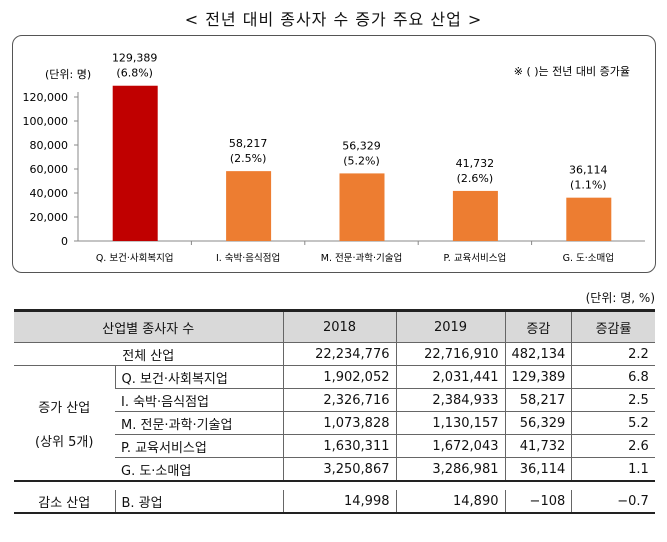 This screenshot has width=667, height=542. What do you see at coordinates (64, 502) in the screenshot?
I see `group-label: 감소 산업` at bounding box center [64, 502].